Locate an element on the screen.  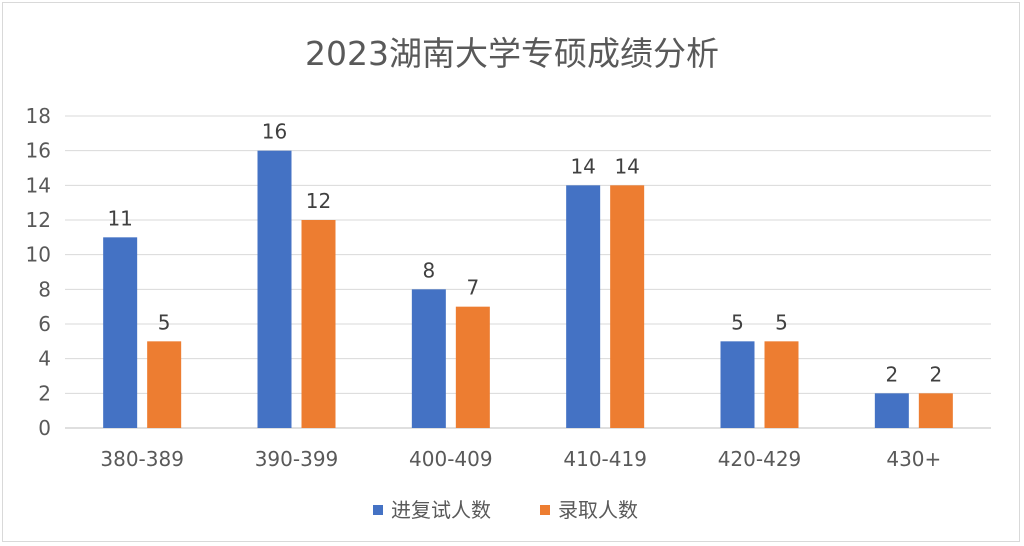
x-category-label: 380-389 is located at coordinates (142, 459).